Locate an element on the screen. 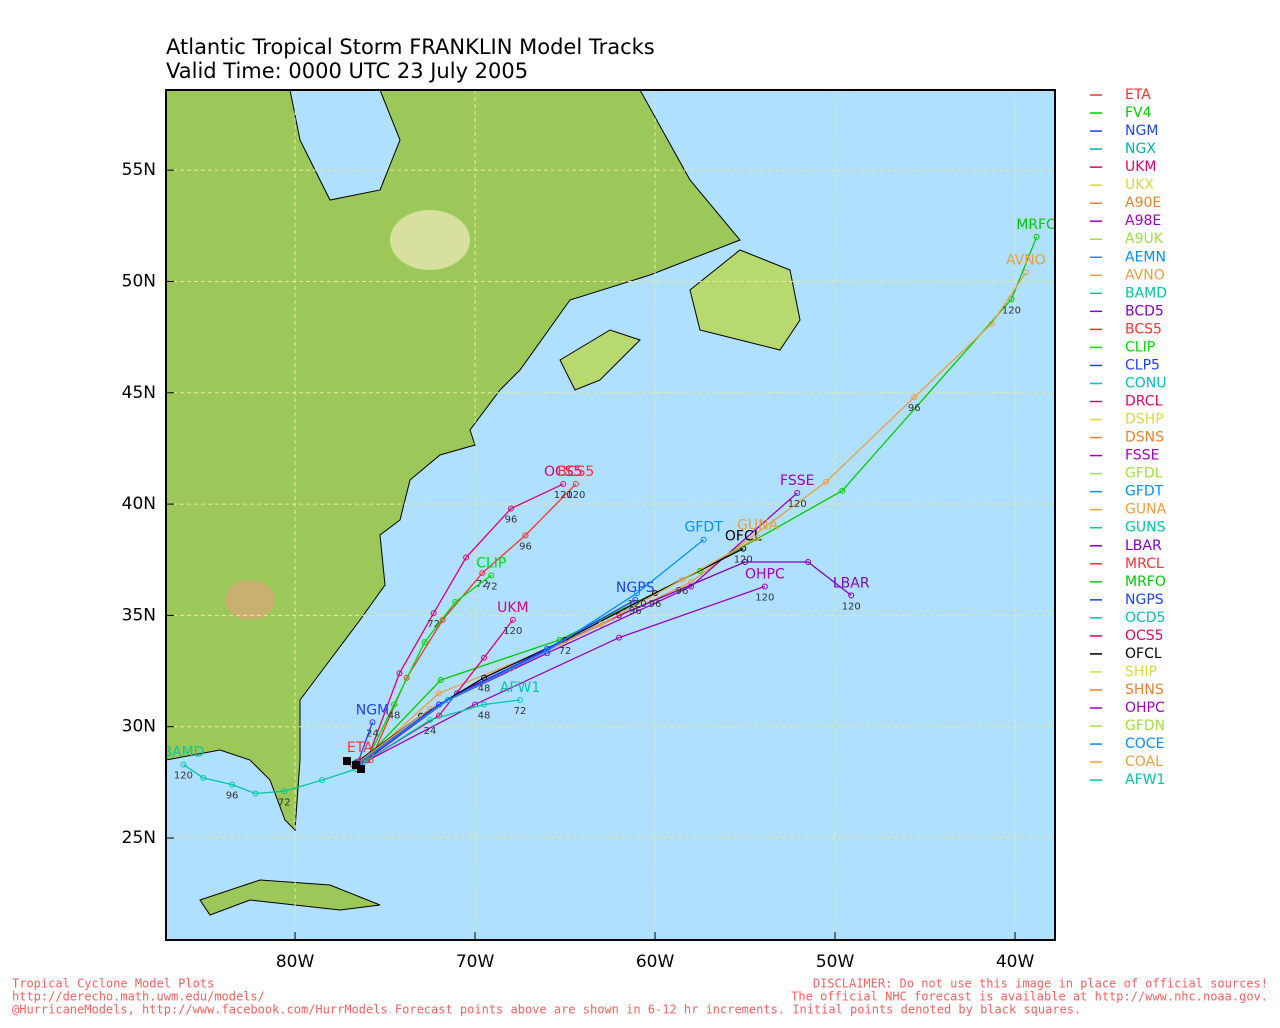 This screenshot has height=1028, width=1280. legend-label: A98E is located at coordinates (1143, 221).